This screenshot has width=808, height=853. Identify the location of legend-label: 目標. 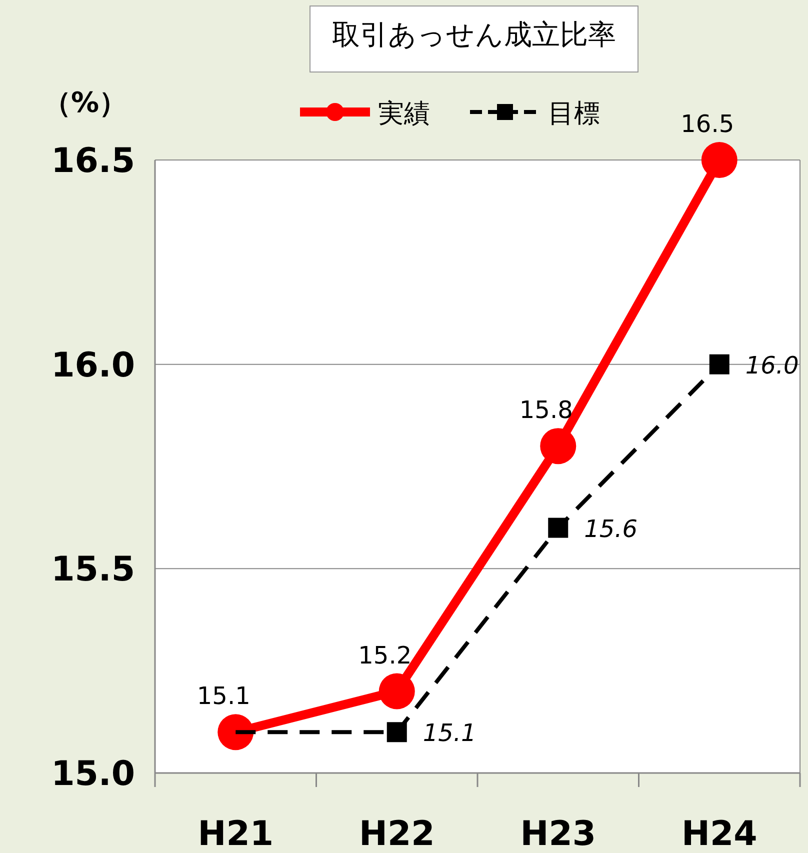
(574, 114).